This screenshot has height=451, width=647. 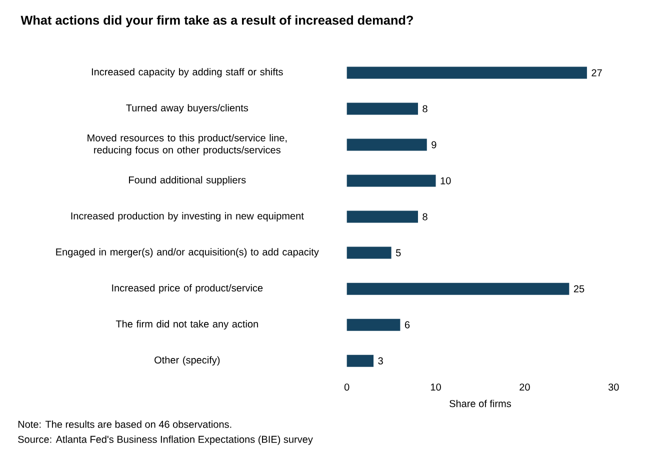 I want to click on data-label: 6, so click(x=407, y=324).